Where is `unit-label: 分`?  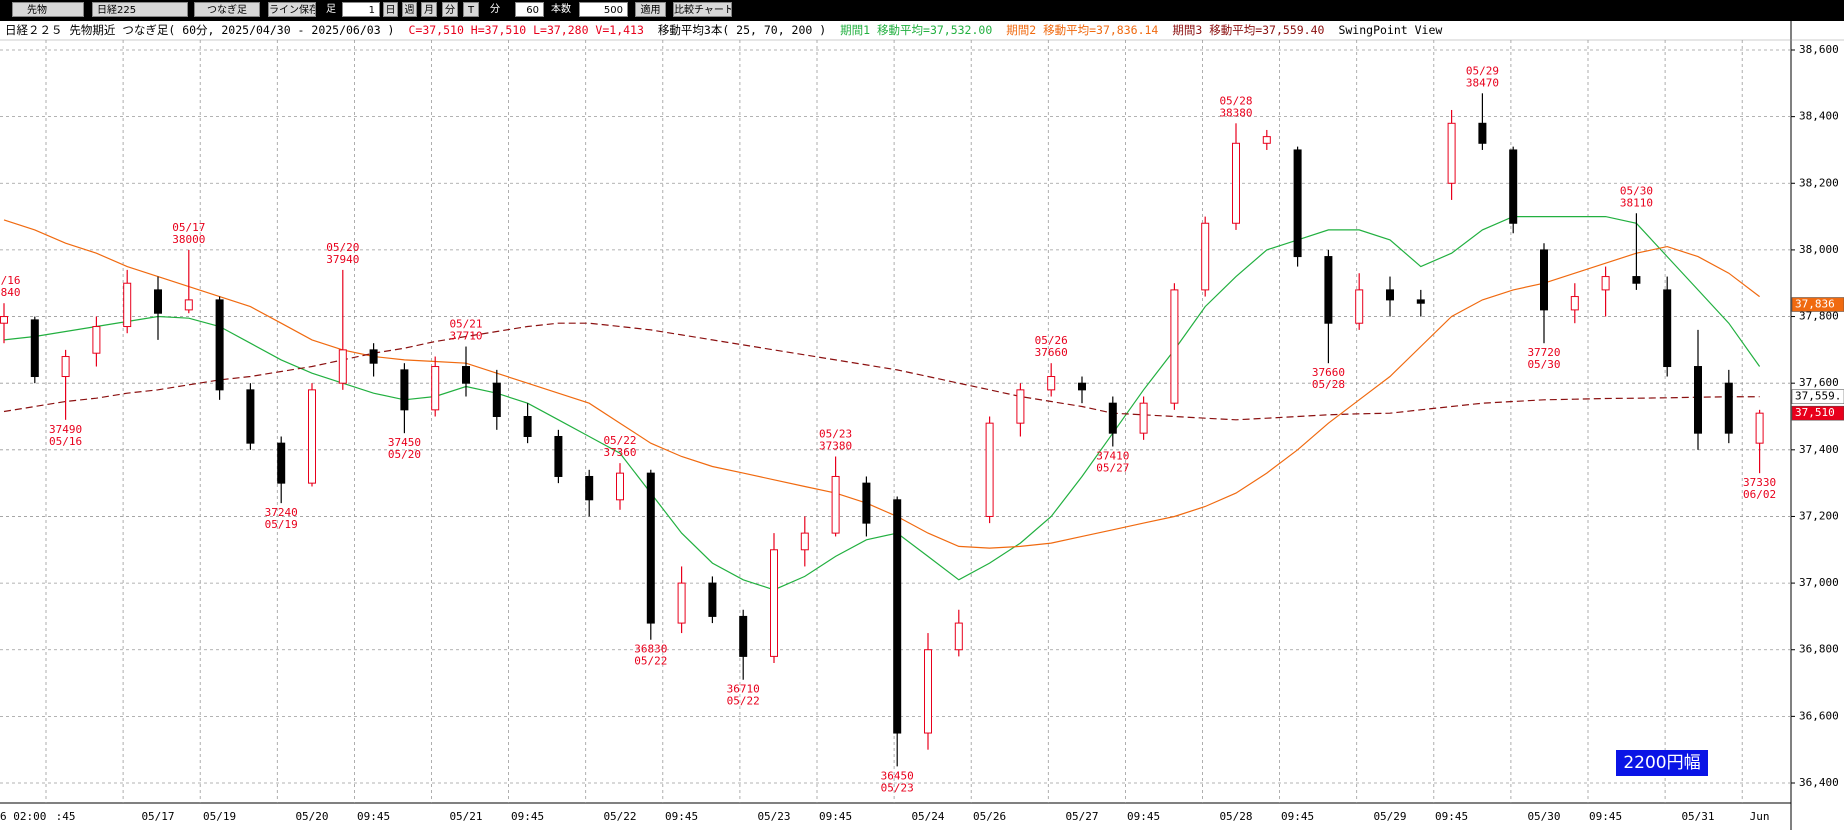 unit-label: 分 is located at coordinates (495, 9).